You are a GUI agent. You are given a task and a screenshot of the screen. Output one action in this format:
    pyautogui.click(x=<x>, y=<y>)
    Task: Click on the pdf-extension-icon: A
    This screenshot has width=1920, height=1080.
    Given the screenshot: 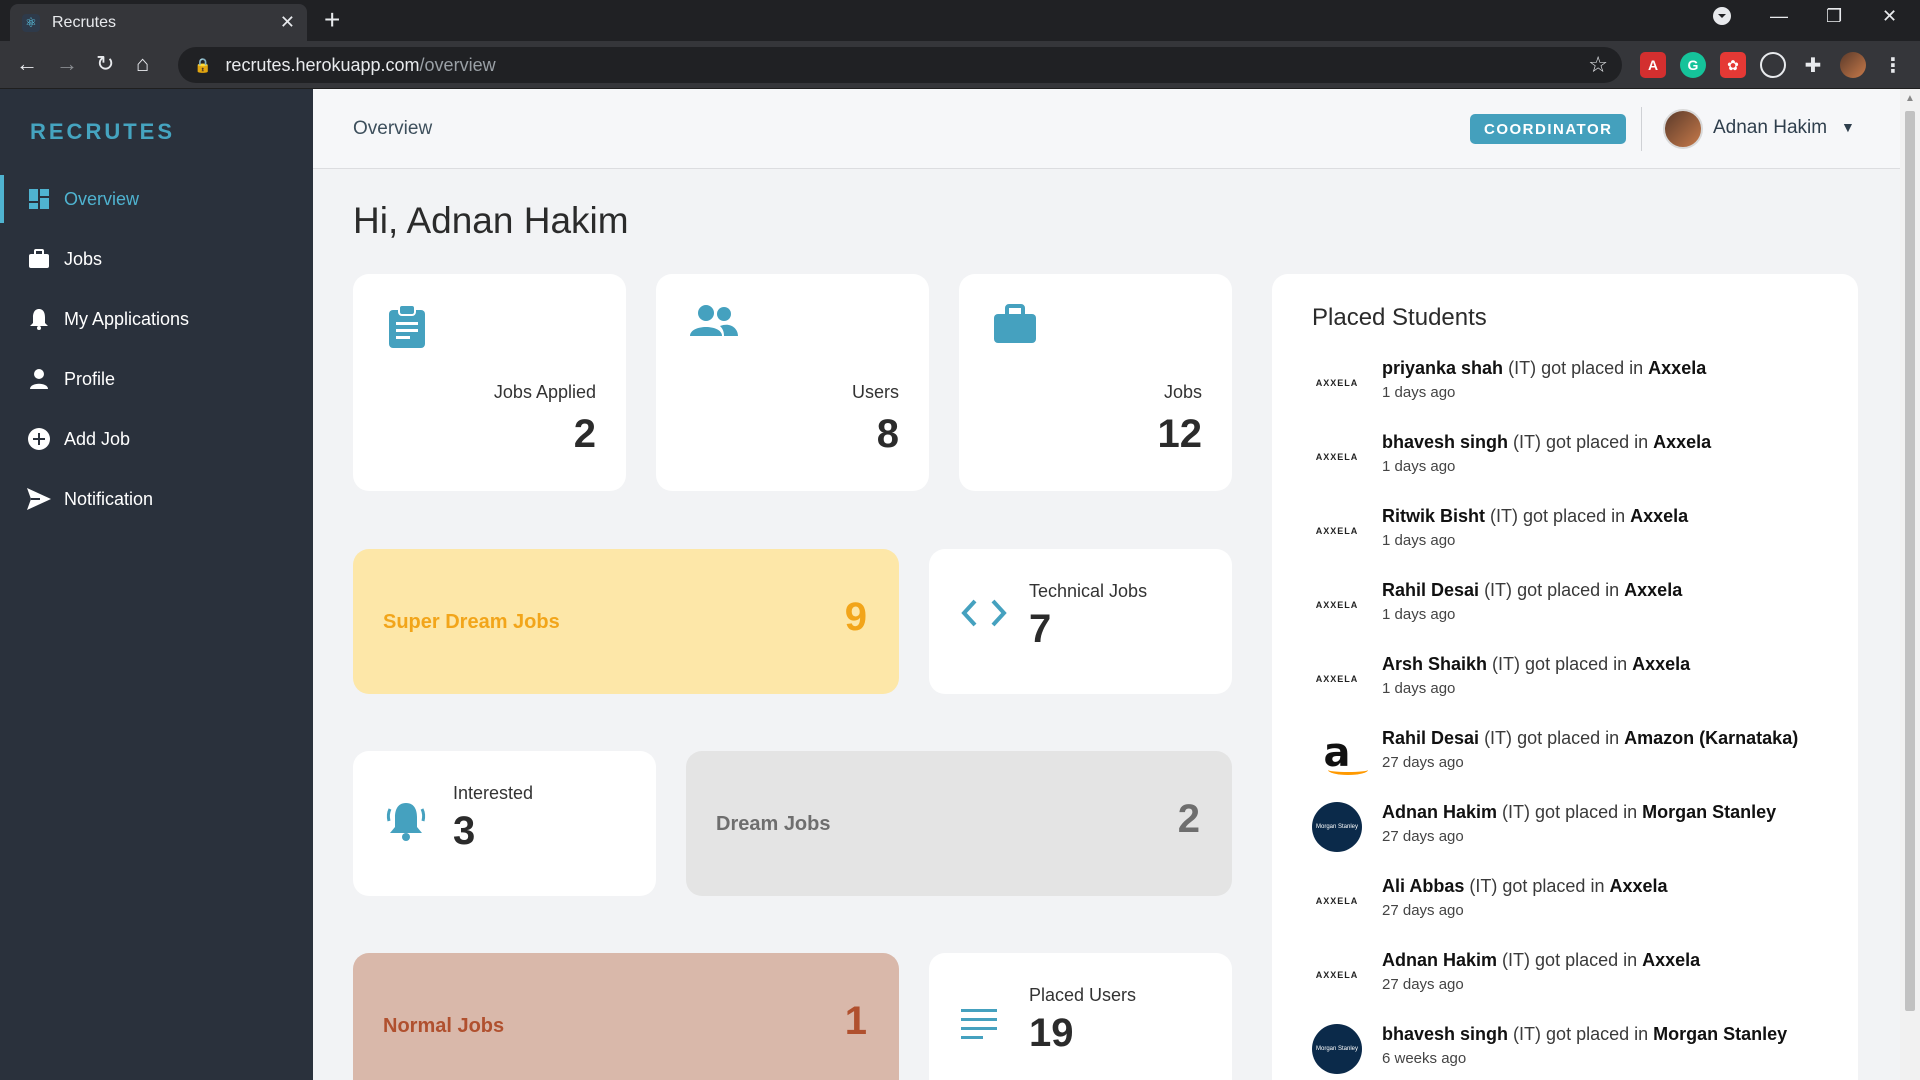 What is the action you would take?
    pyautogui.click(x=1653, y=65)
    